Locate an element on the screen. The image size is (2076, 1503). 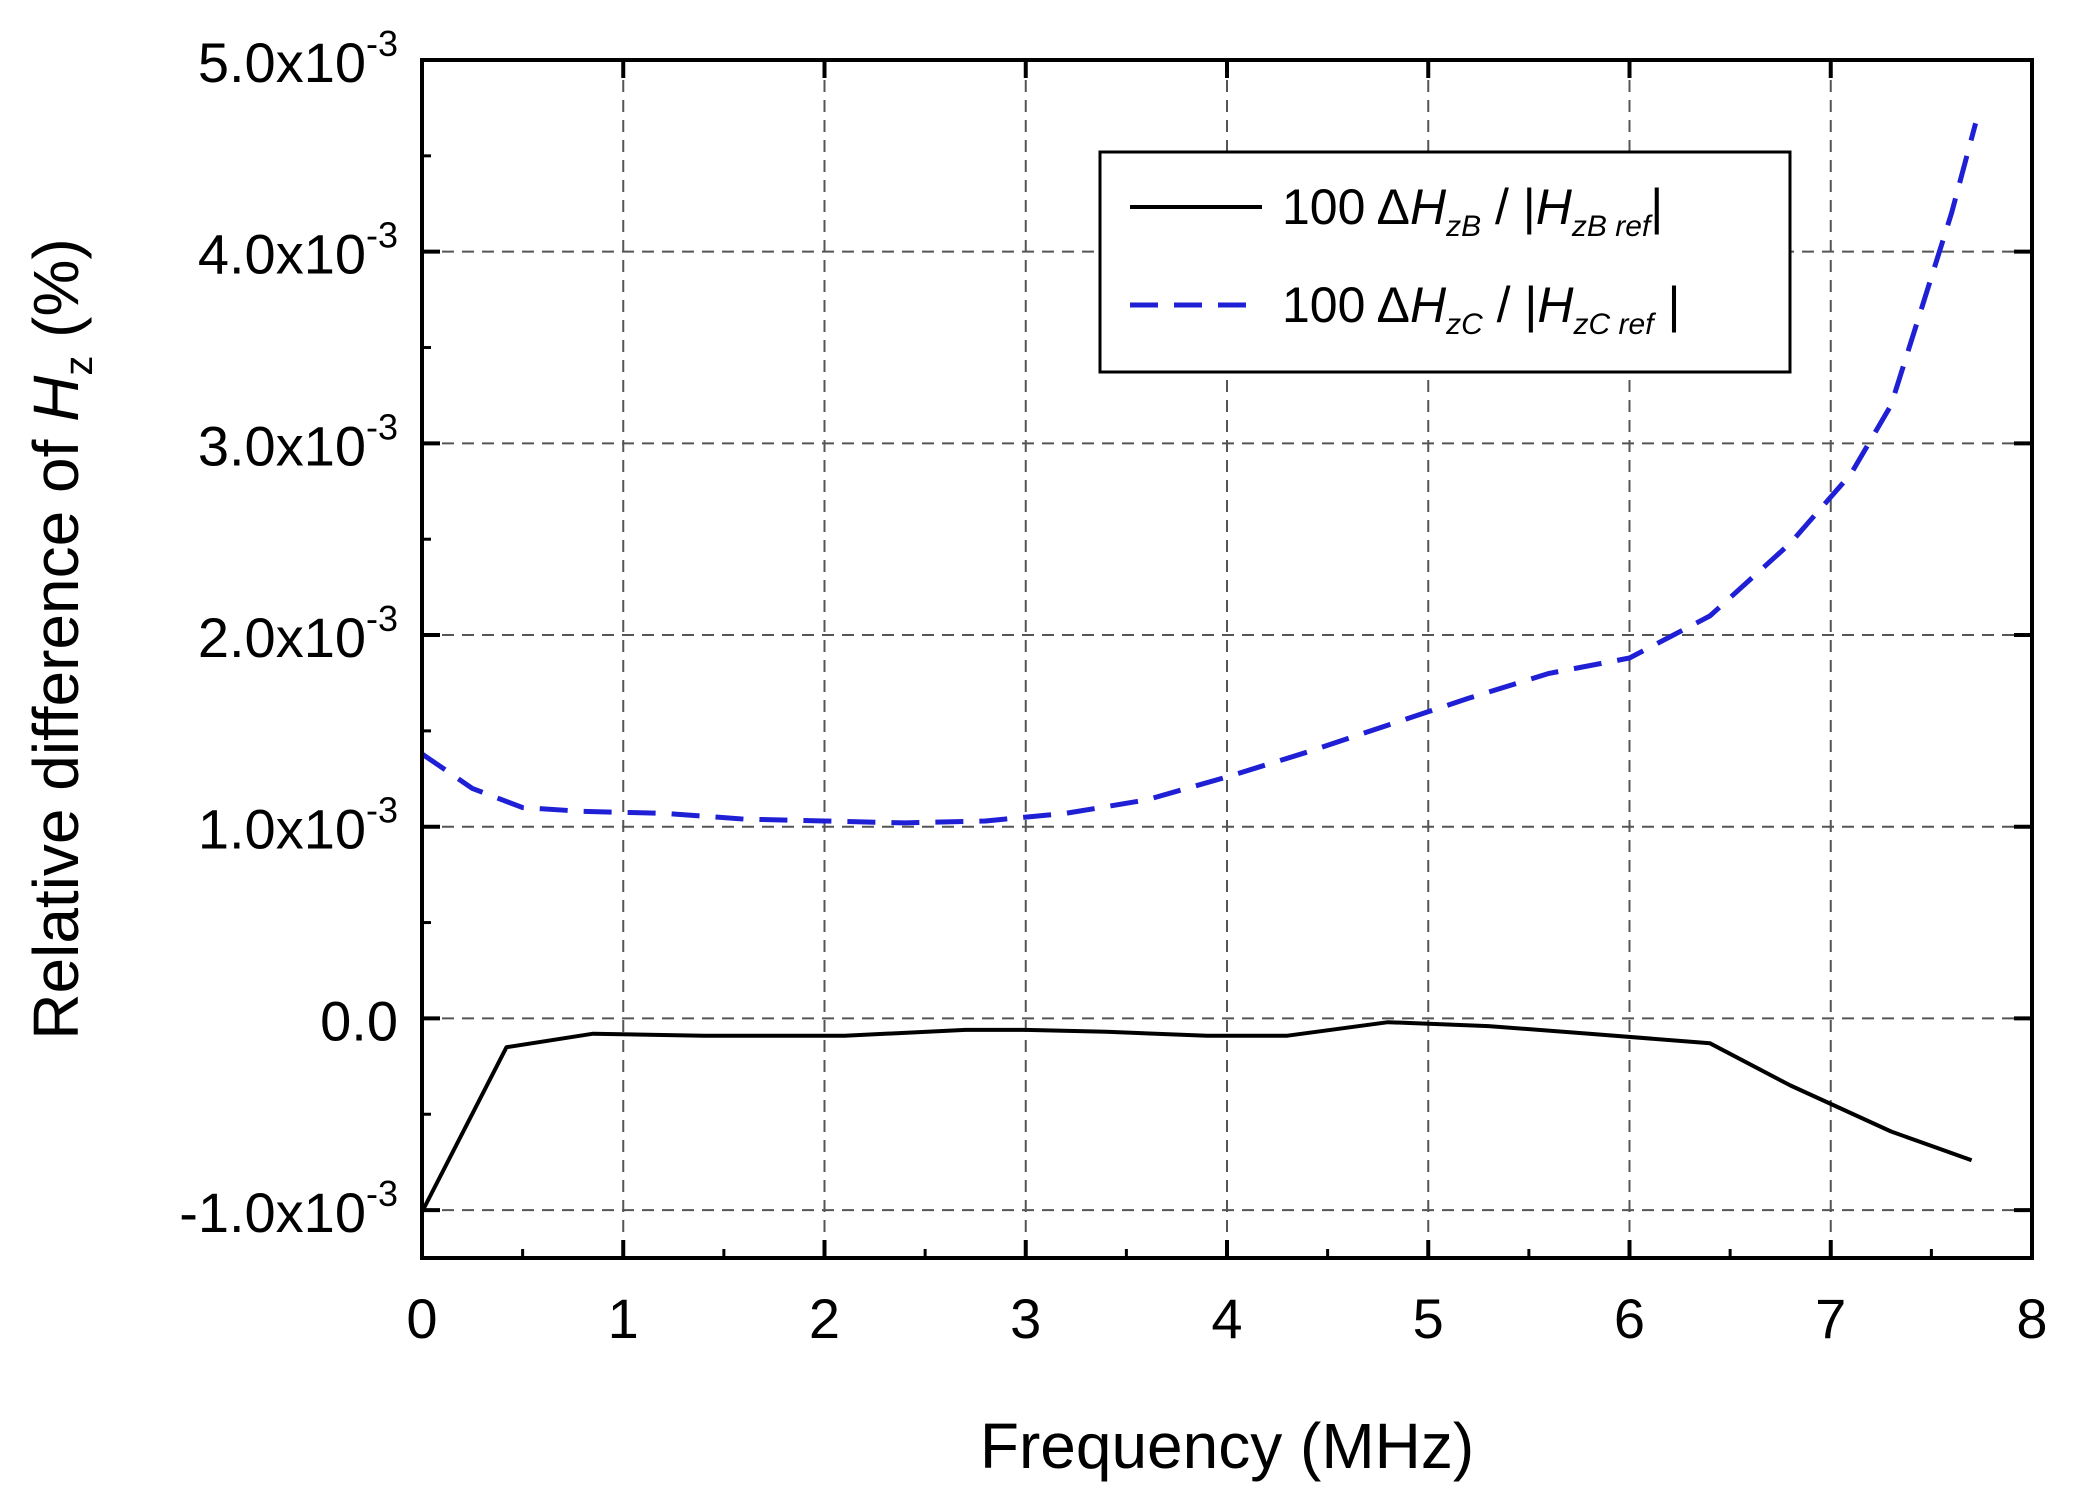
legend-label-hzb: 100 ΔHzB / |HzB ref| is located at coordinates (1472, 211).